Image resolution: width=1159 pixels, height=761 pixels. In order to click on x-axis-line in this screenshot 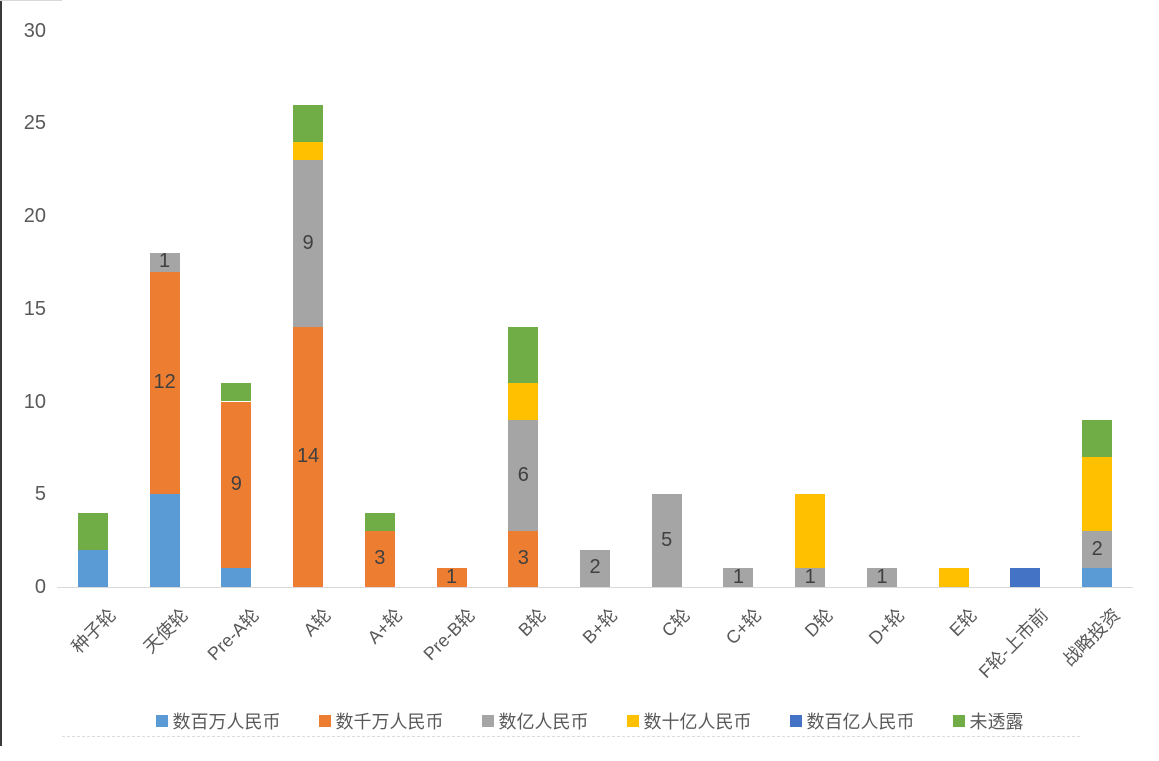, I will do `click(595, 587)`.